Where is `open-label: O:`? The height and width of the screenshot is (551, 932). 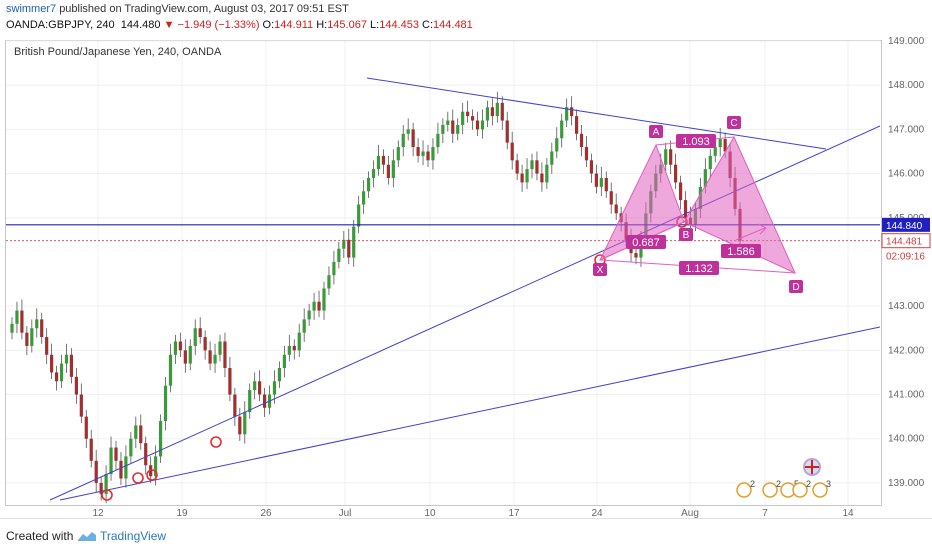 open-label: O: is located at coordinates (268, 25).